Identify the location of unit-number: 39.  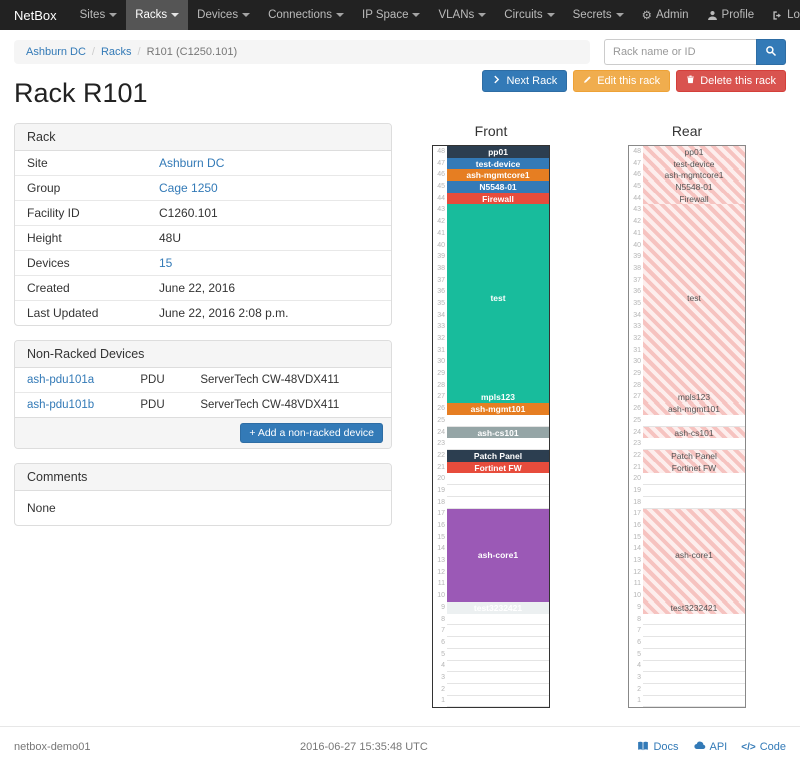
(637, 257).